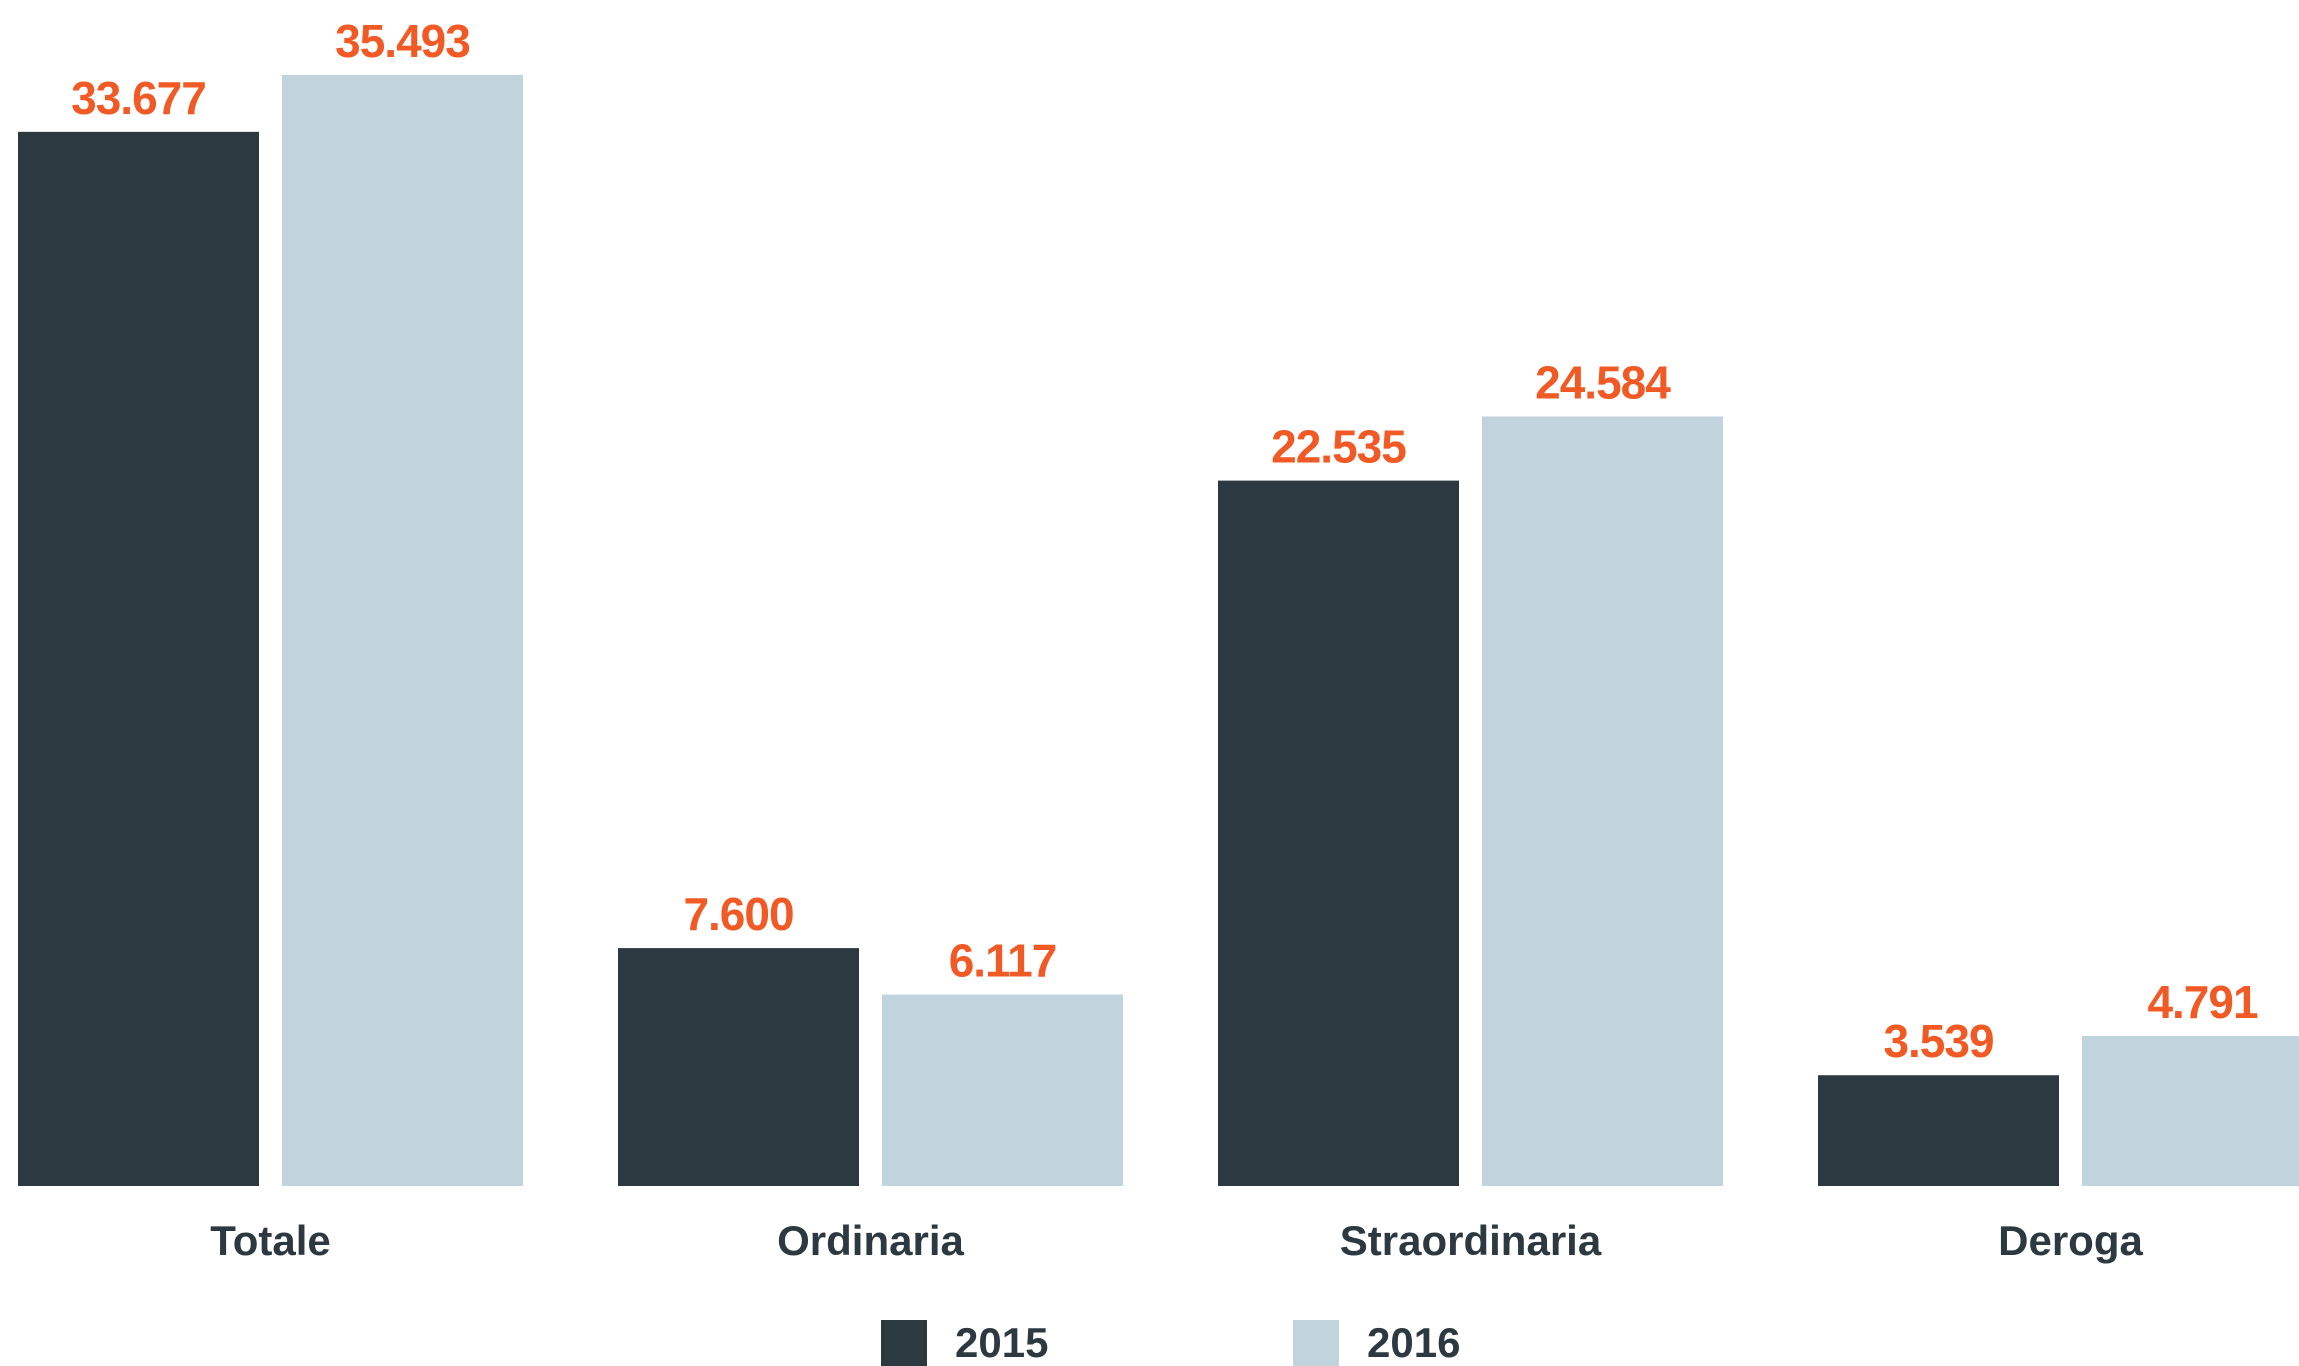 This screenshot has height=1366, width=2299. Describe the element at coordinates (270, 1240) in the screenshot. I see `category-label-totale: Totale` at that location.